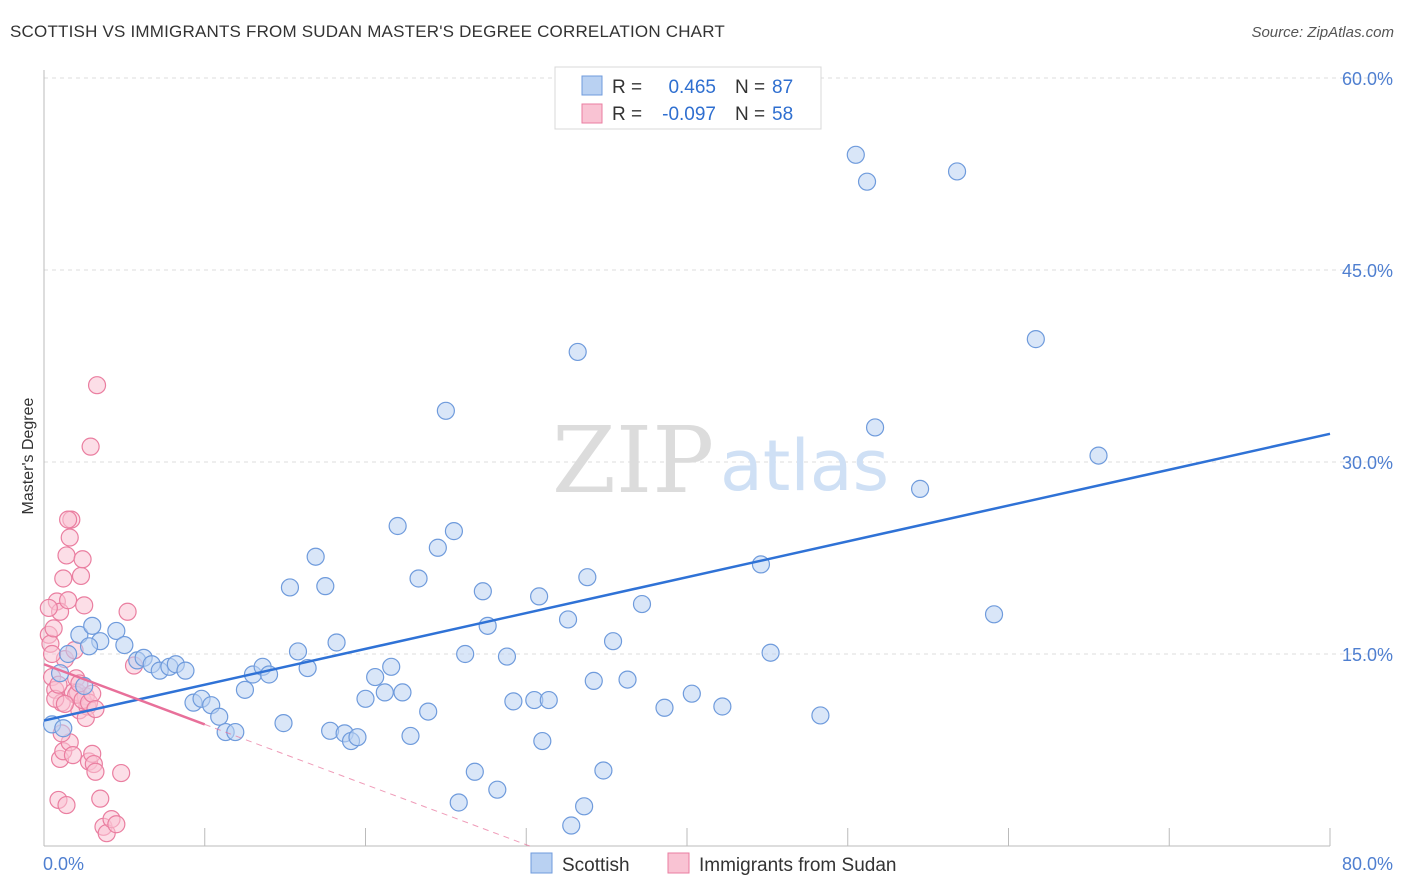  I want to click on y-tick-label-15: 15.0%, so click(1367, 655).